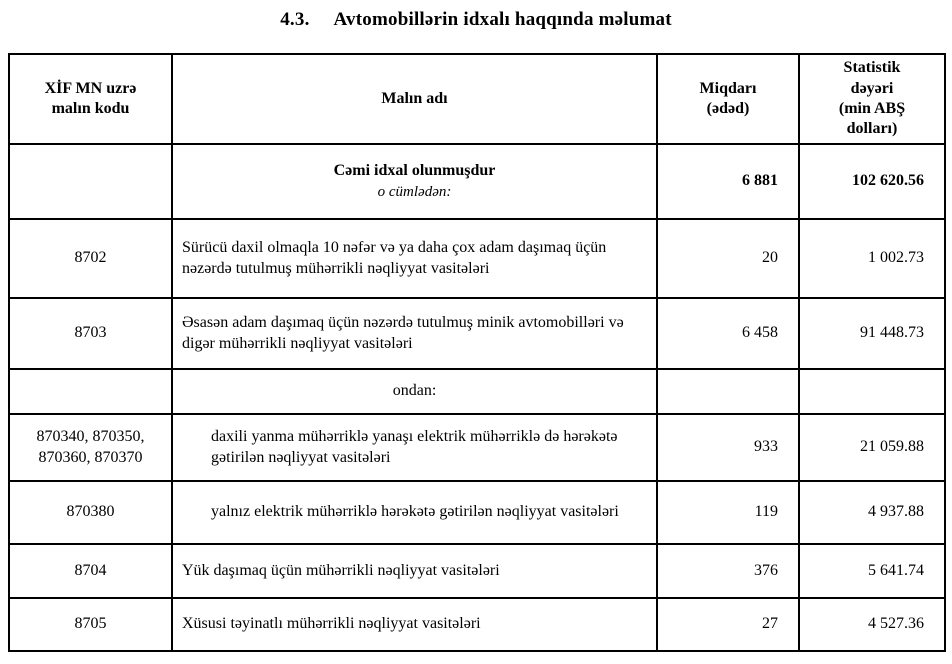 The width and height of the screenshot is (952, 664). Describe the element at coordinates (728, 333) in the screenshot. I see `cell-quantity: 6 458` at that location.